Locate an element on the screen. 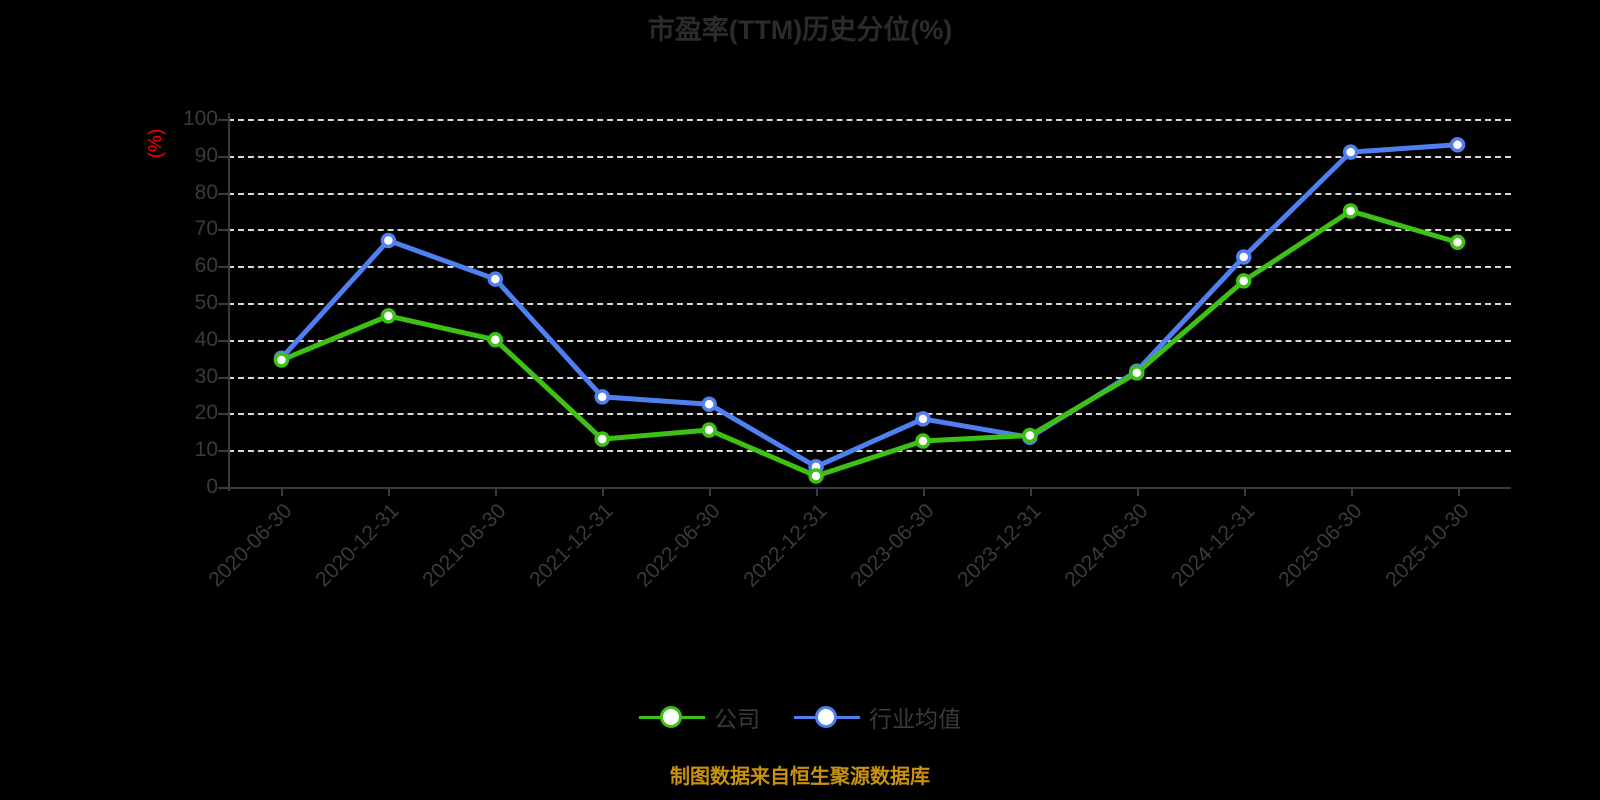  y-axis-tick-label: 70 is located at coordinates (206, 229).